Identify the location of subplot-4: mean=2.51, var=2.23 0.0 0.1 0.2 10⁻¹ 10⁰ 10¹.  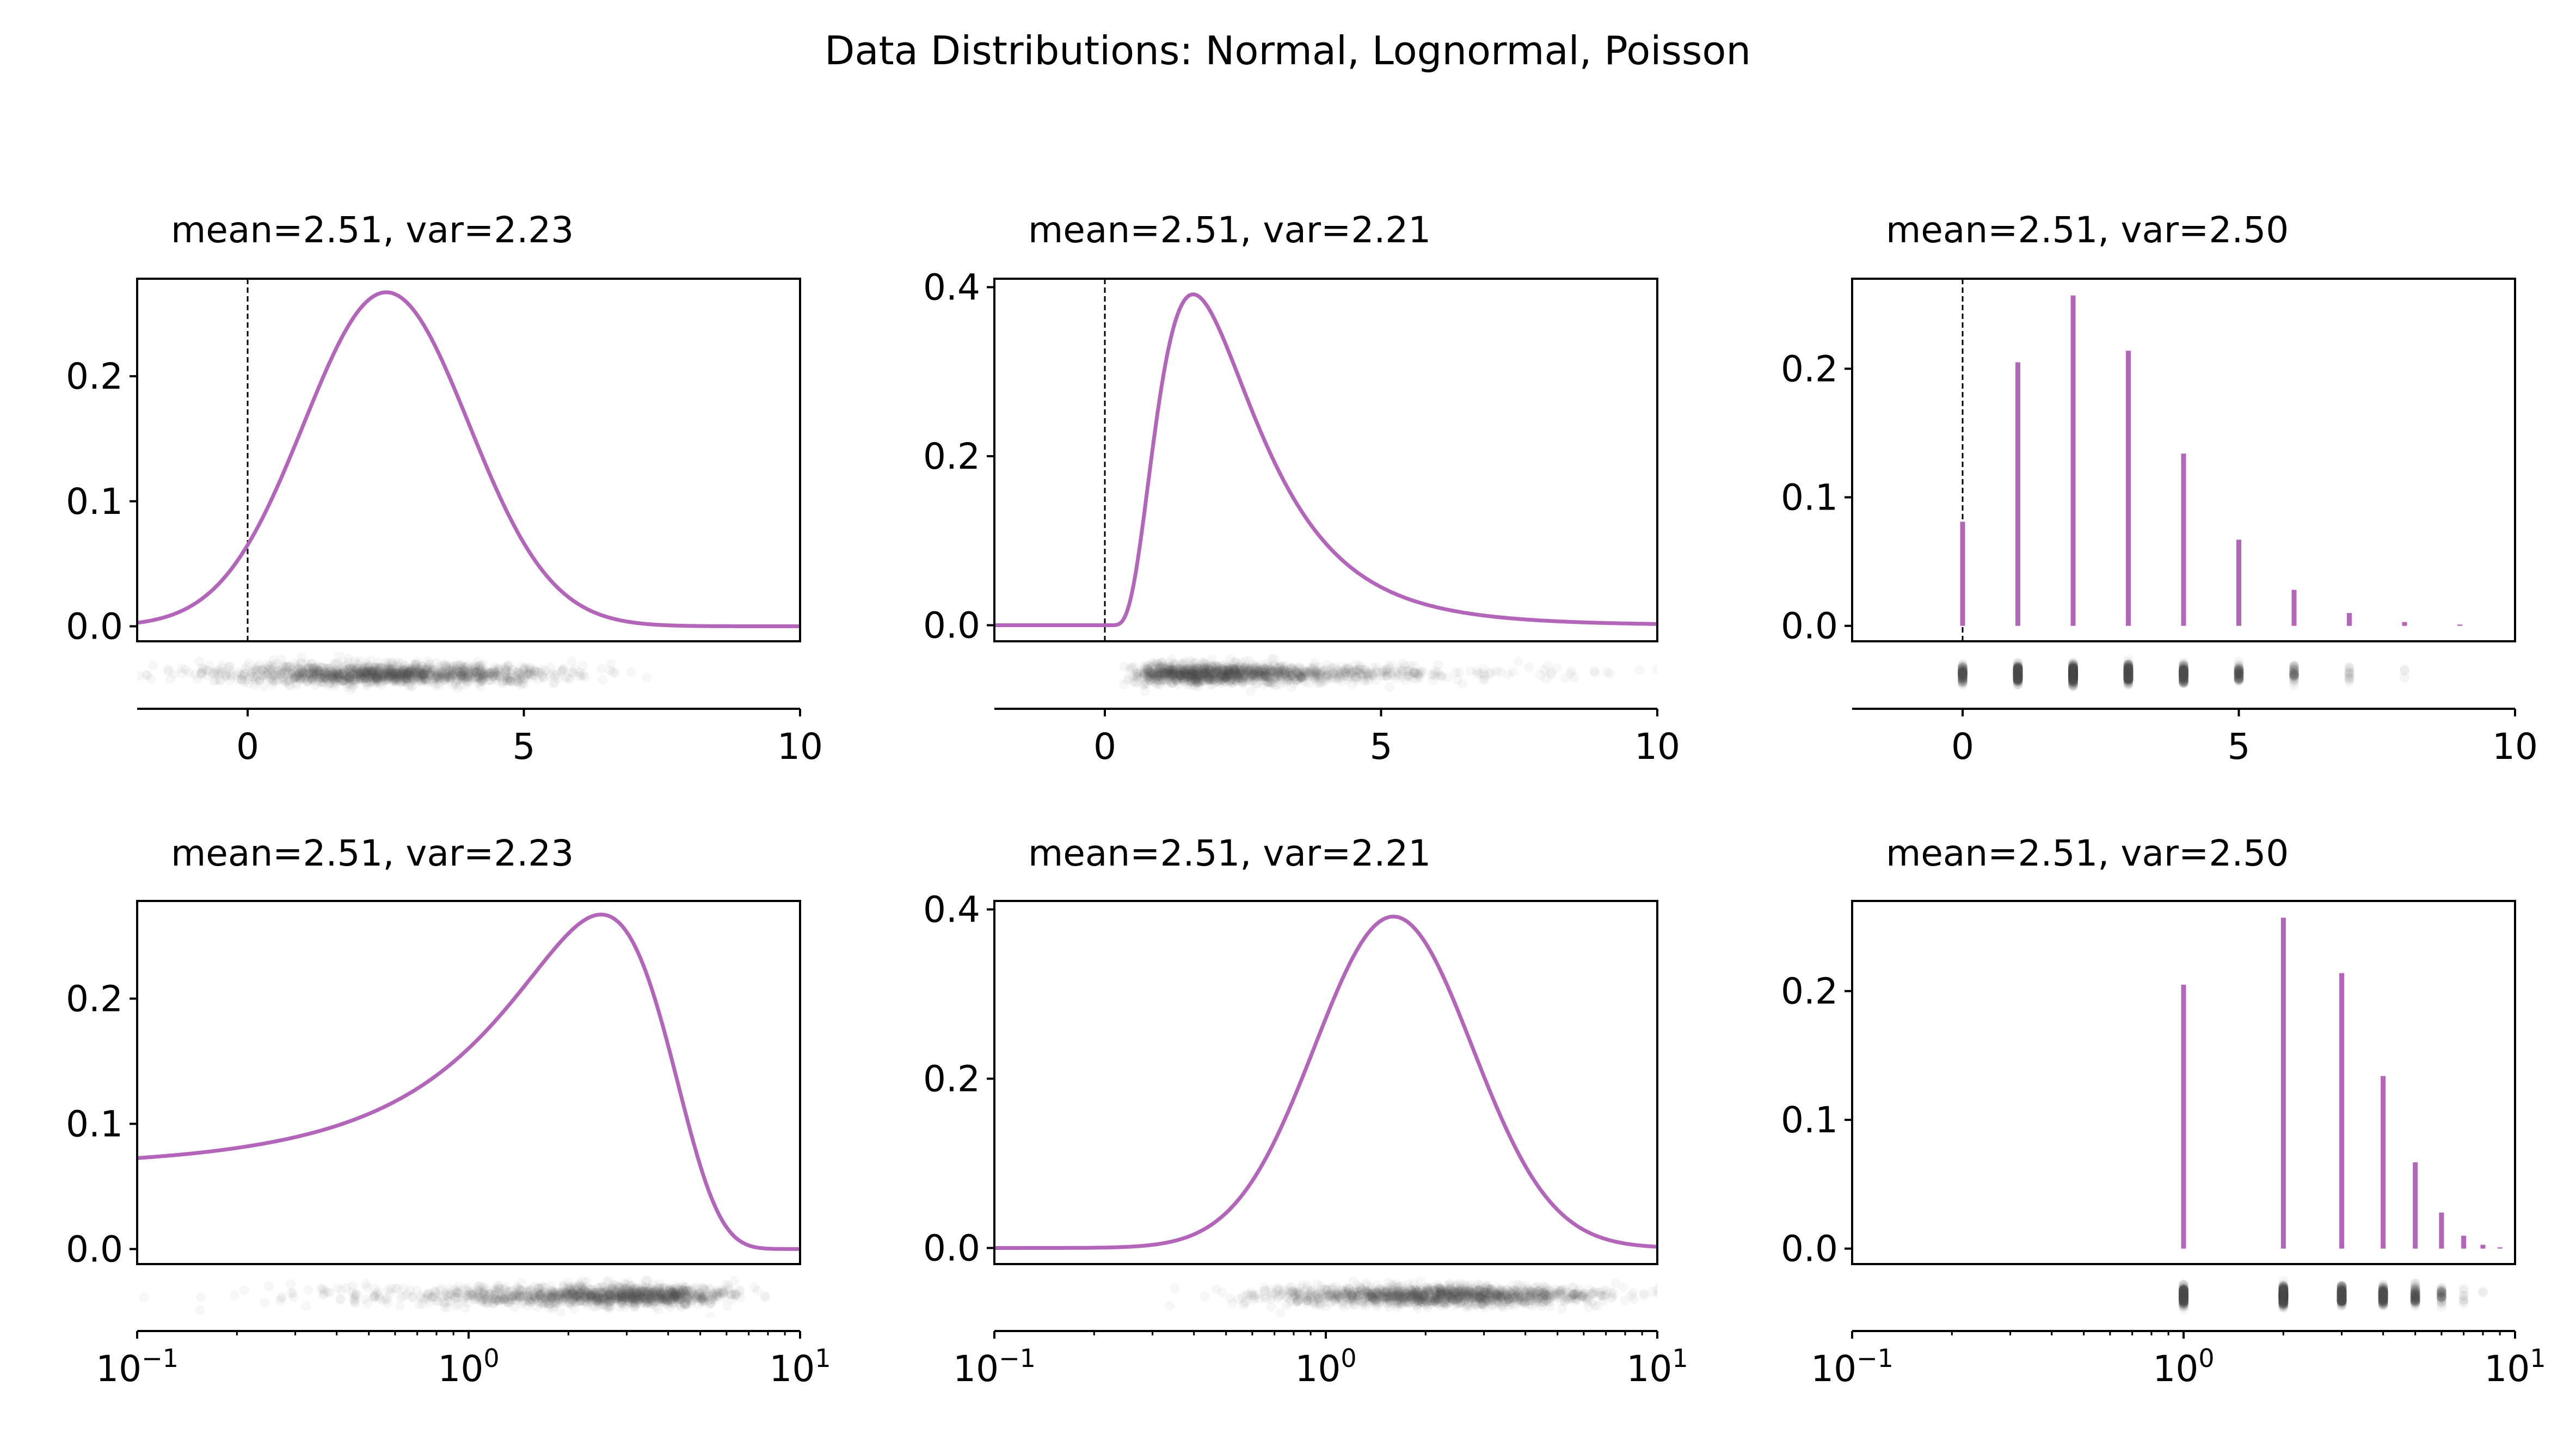
(448, 1111).